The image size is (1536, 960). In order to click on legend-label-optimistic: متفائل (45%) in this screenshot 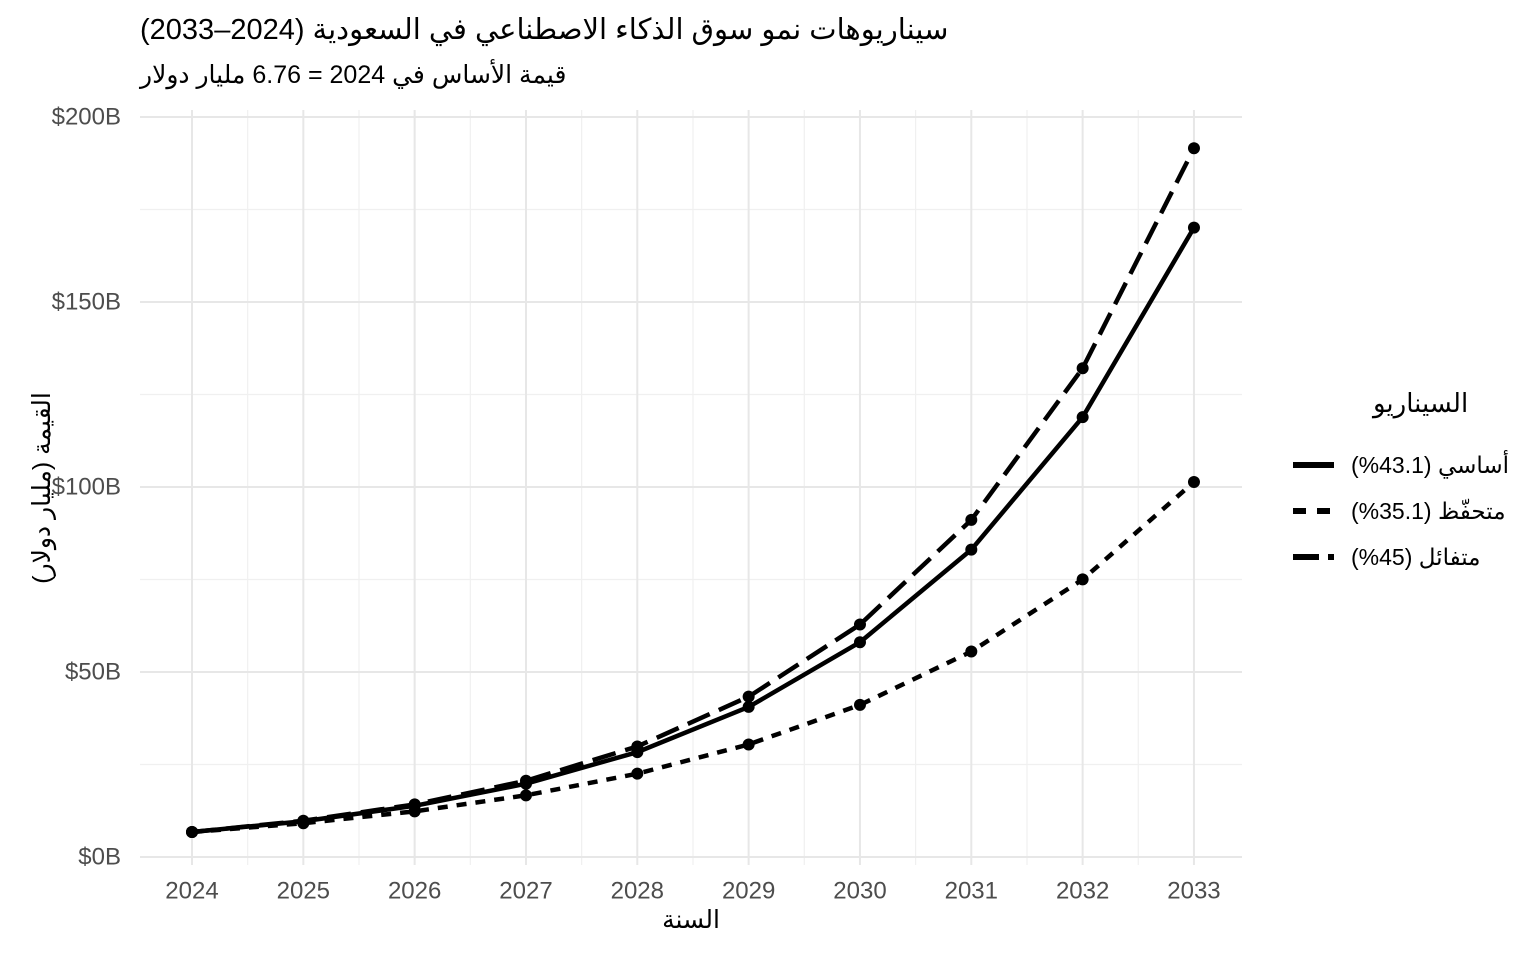, I will do `click(1416, 556)`.